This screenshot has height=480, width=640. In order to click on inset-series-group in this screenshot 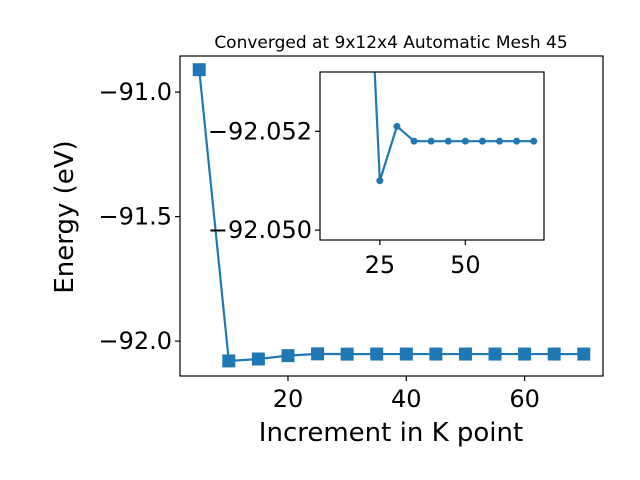, I will do `click(455, 128)`.